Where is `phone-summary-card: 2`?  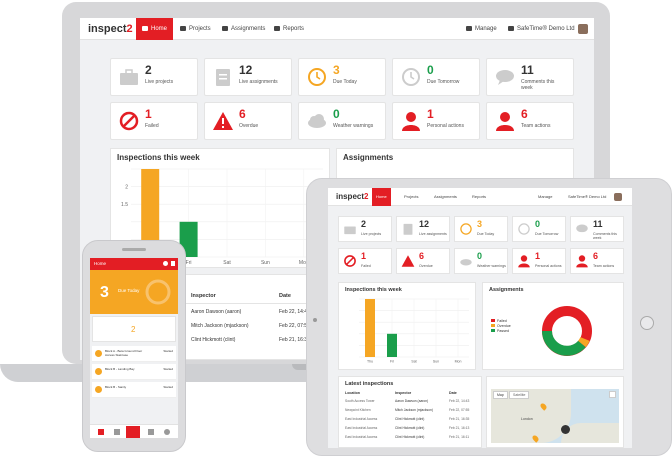
phone-summary-card: 2 is located at coordinates (134, 329).